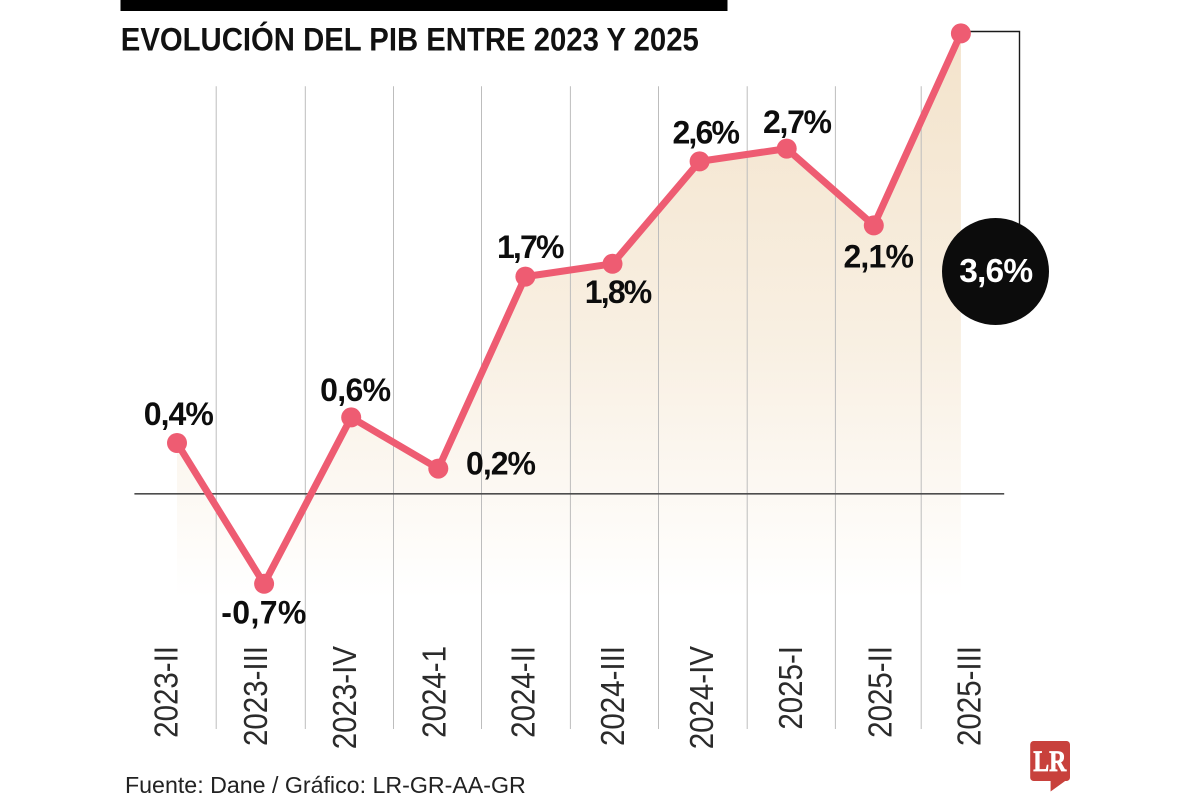 This screenshot has width=1200, height=800. I want to click on svg-text:Fuente: Dane / Gráfico: LR-GR-: Fuente: Dane / Gráfico: LR-GR-AA-GR, so click(325, 785).